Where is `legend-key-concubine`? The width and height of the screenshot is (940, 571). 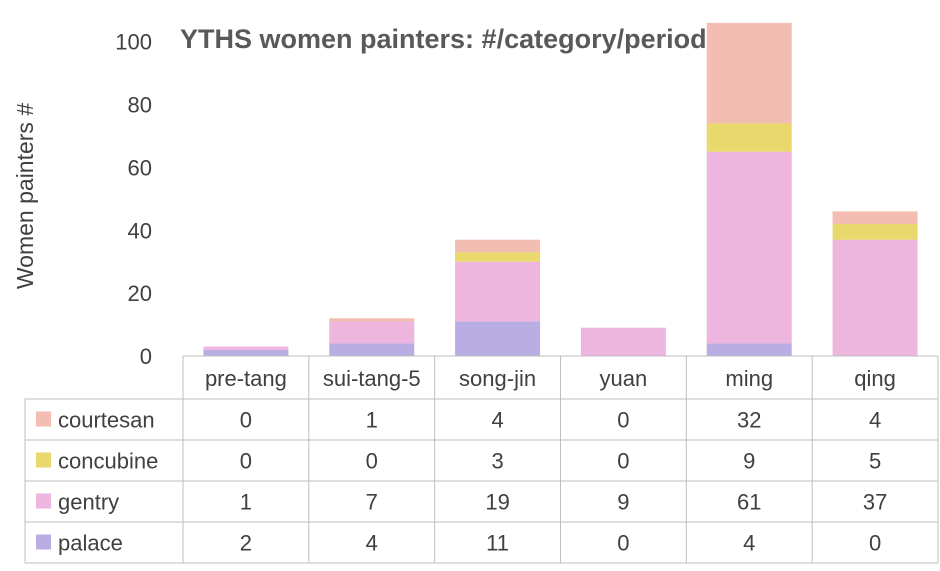
legend-key-concubine is located at coordinates (43, 460).